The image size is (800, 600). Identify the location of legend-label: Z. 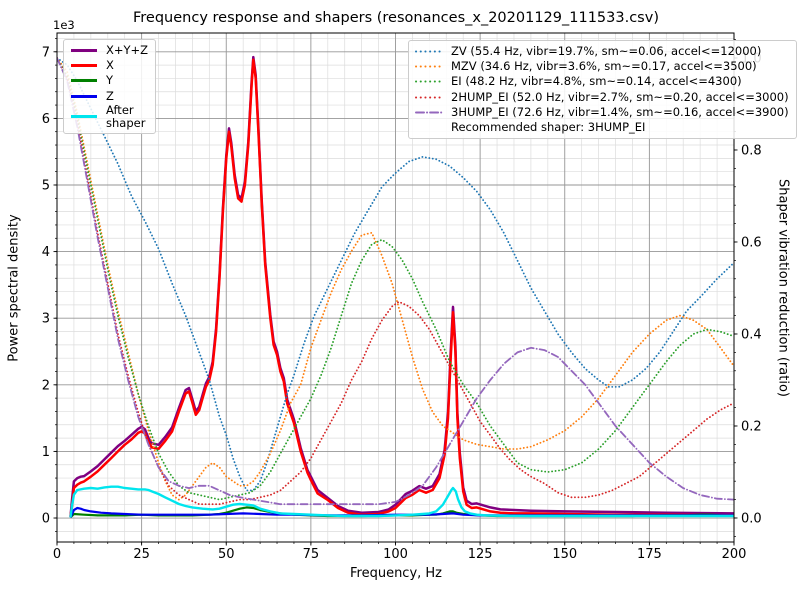
(110, 95).